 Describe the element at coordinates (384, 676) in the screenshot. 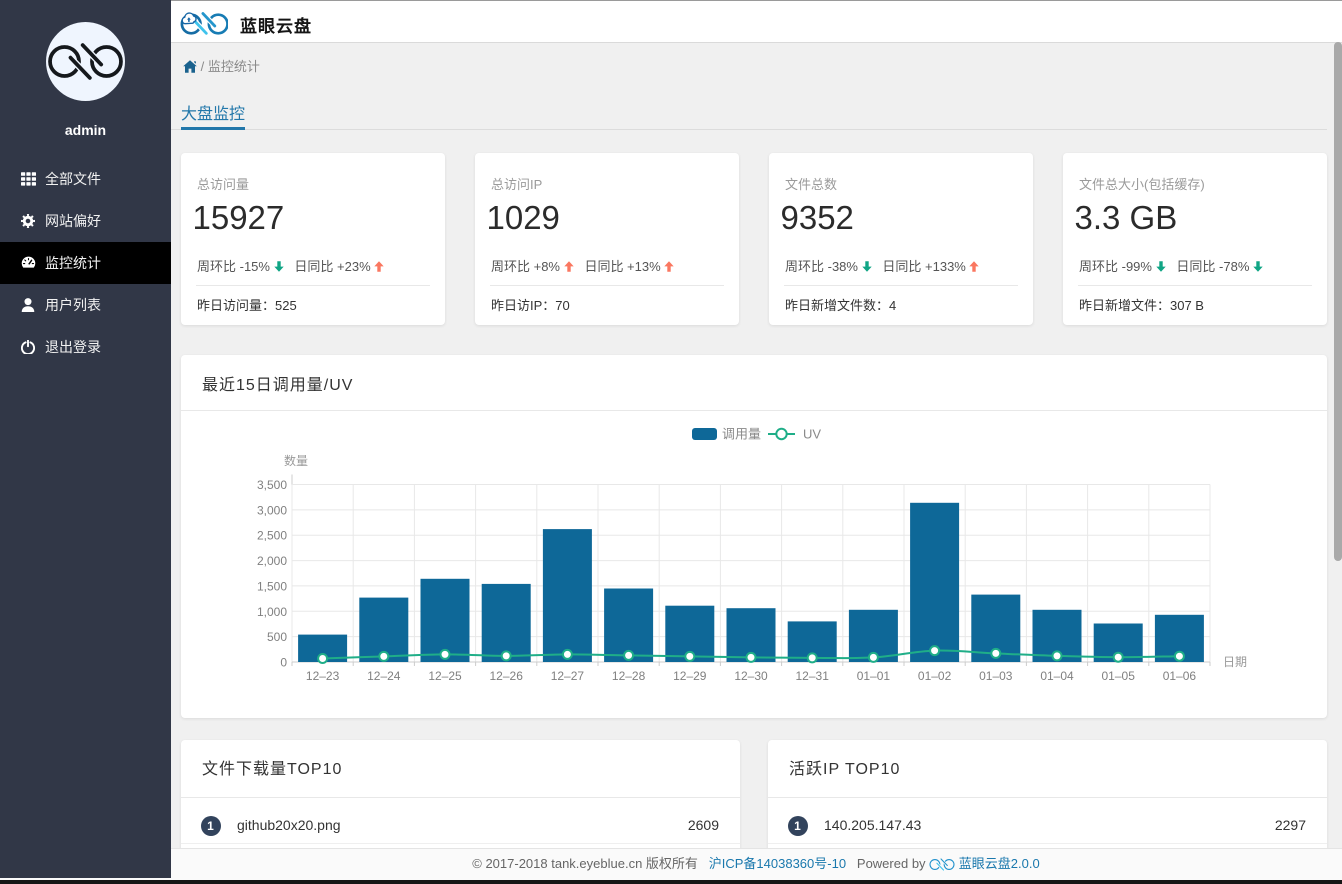

I see `svg-text: 12–24` at that location.